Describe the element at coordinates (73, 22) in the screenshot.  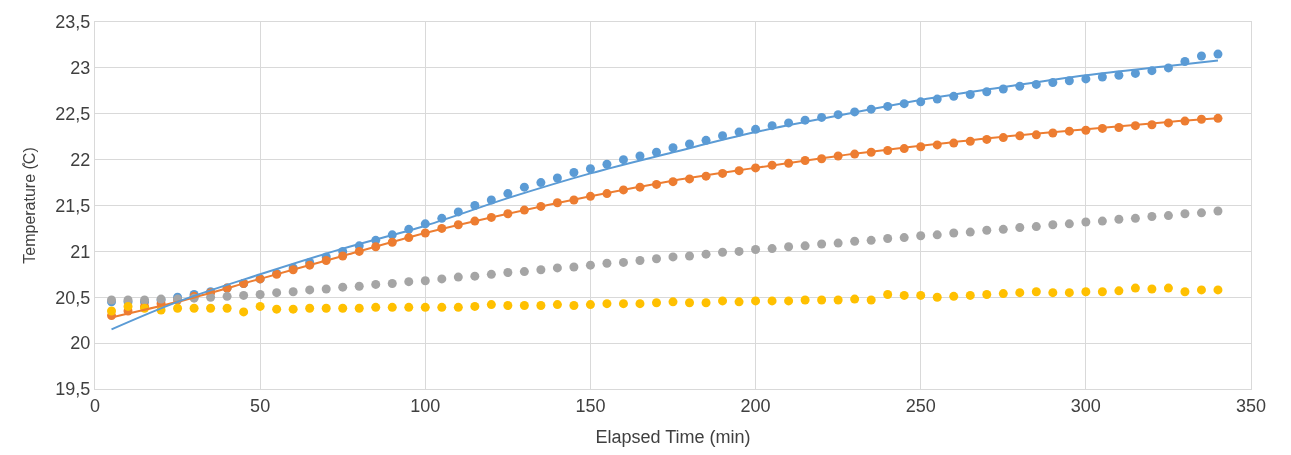
I see `y-tick-label: 23,5` at that location.